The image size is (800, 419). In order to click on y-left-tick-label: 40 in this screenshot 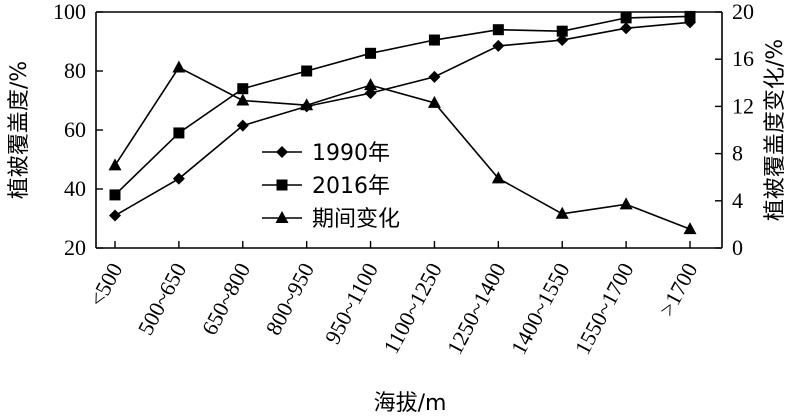, I will do `click(75, 188)`.